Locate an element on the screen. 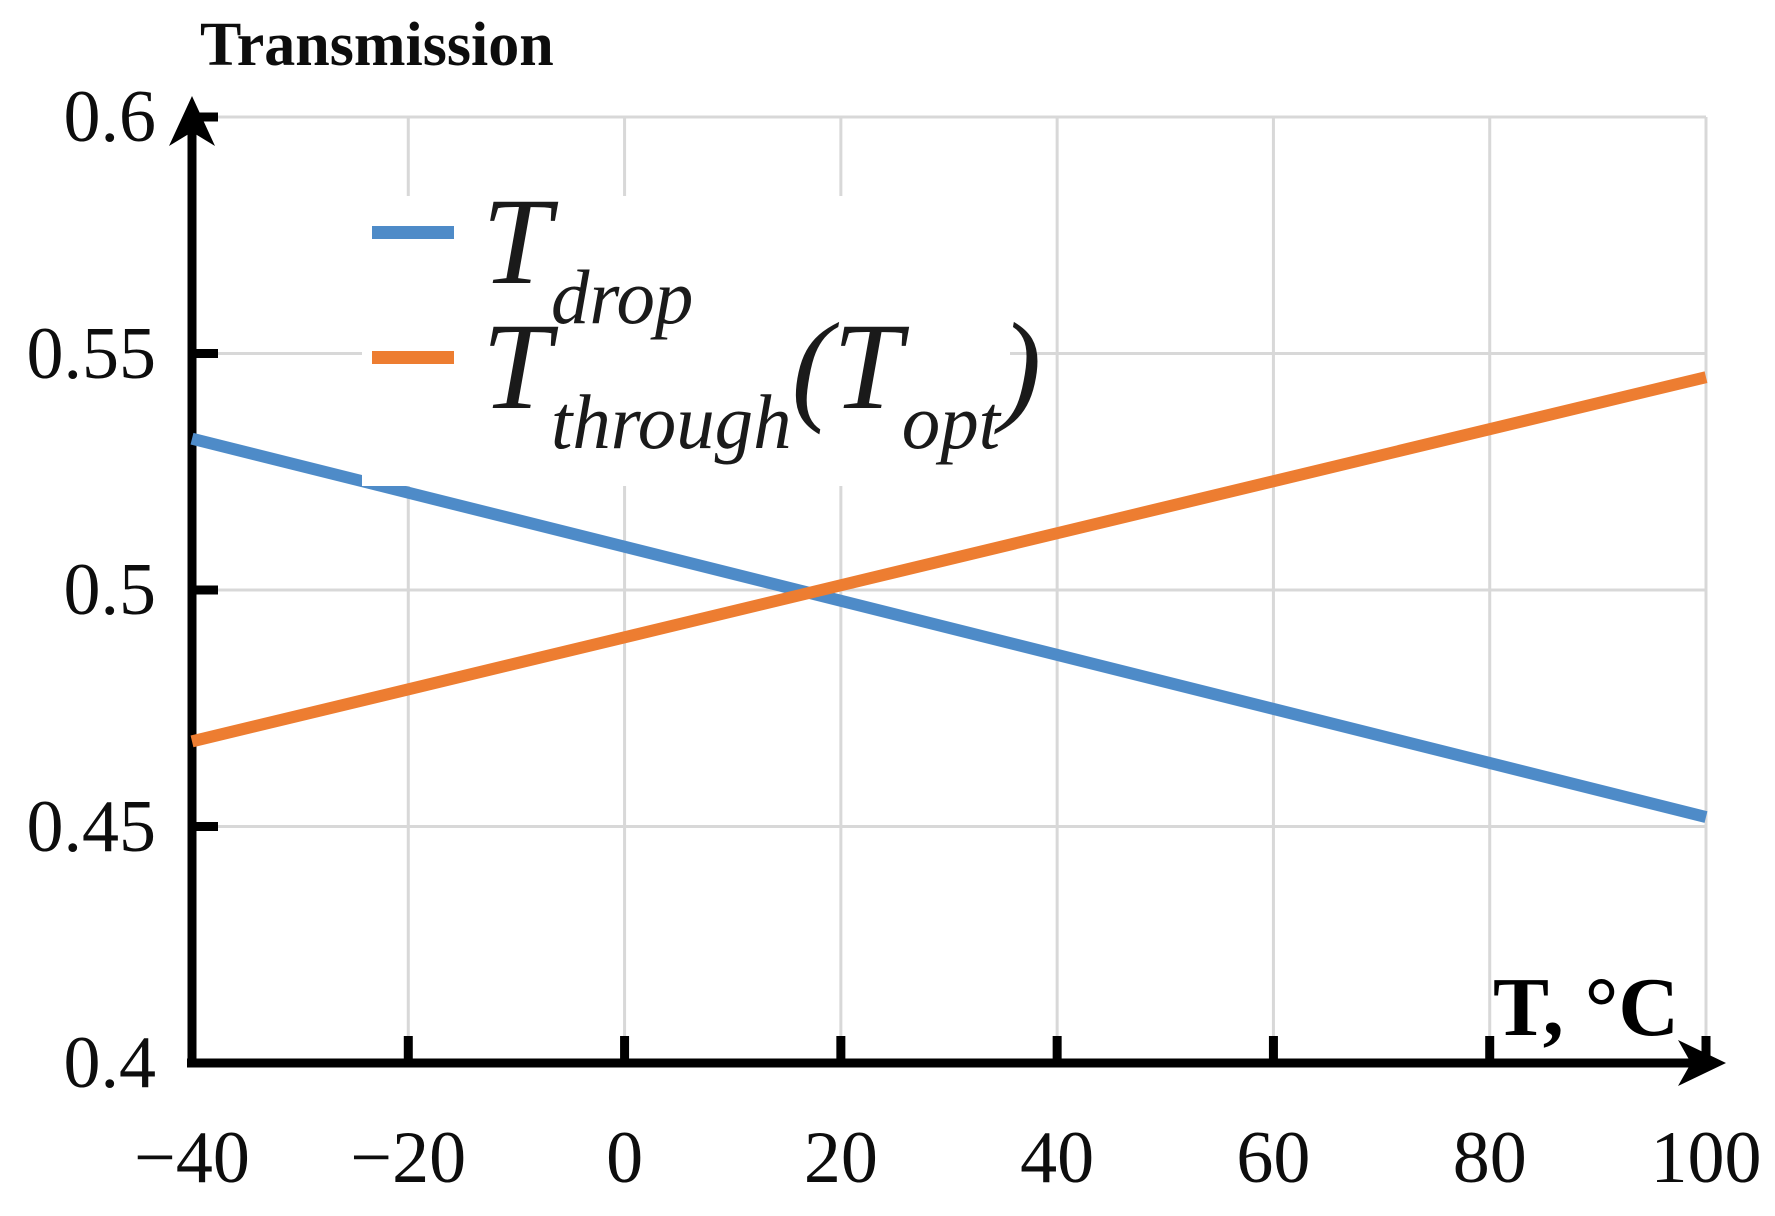  x-axis-label: T, °C is located at coordinates (1585, 1007).